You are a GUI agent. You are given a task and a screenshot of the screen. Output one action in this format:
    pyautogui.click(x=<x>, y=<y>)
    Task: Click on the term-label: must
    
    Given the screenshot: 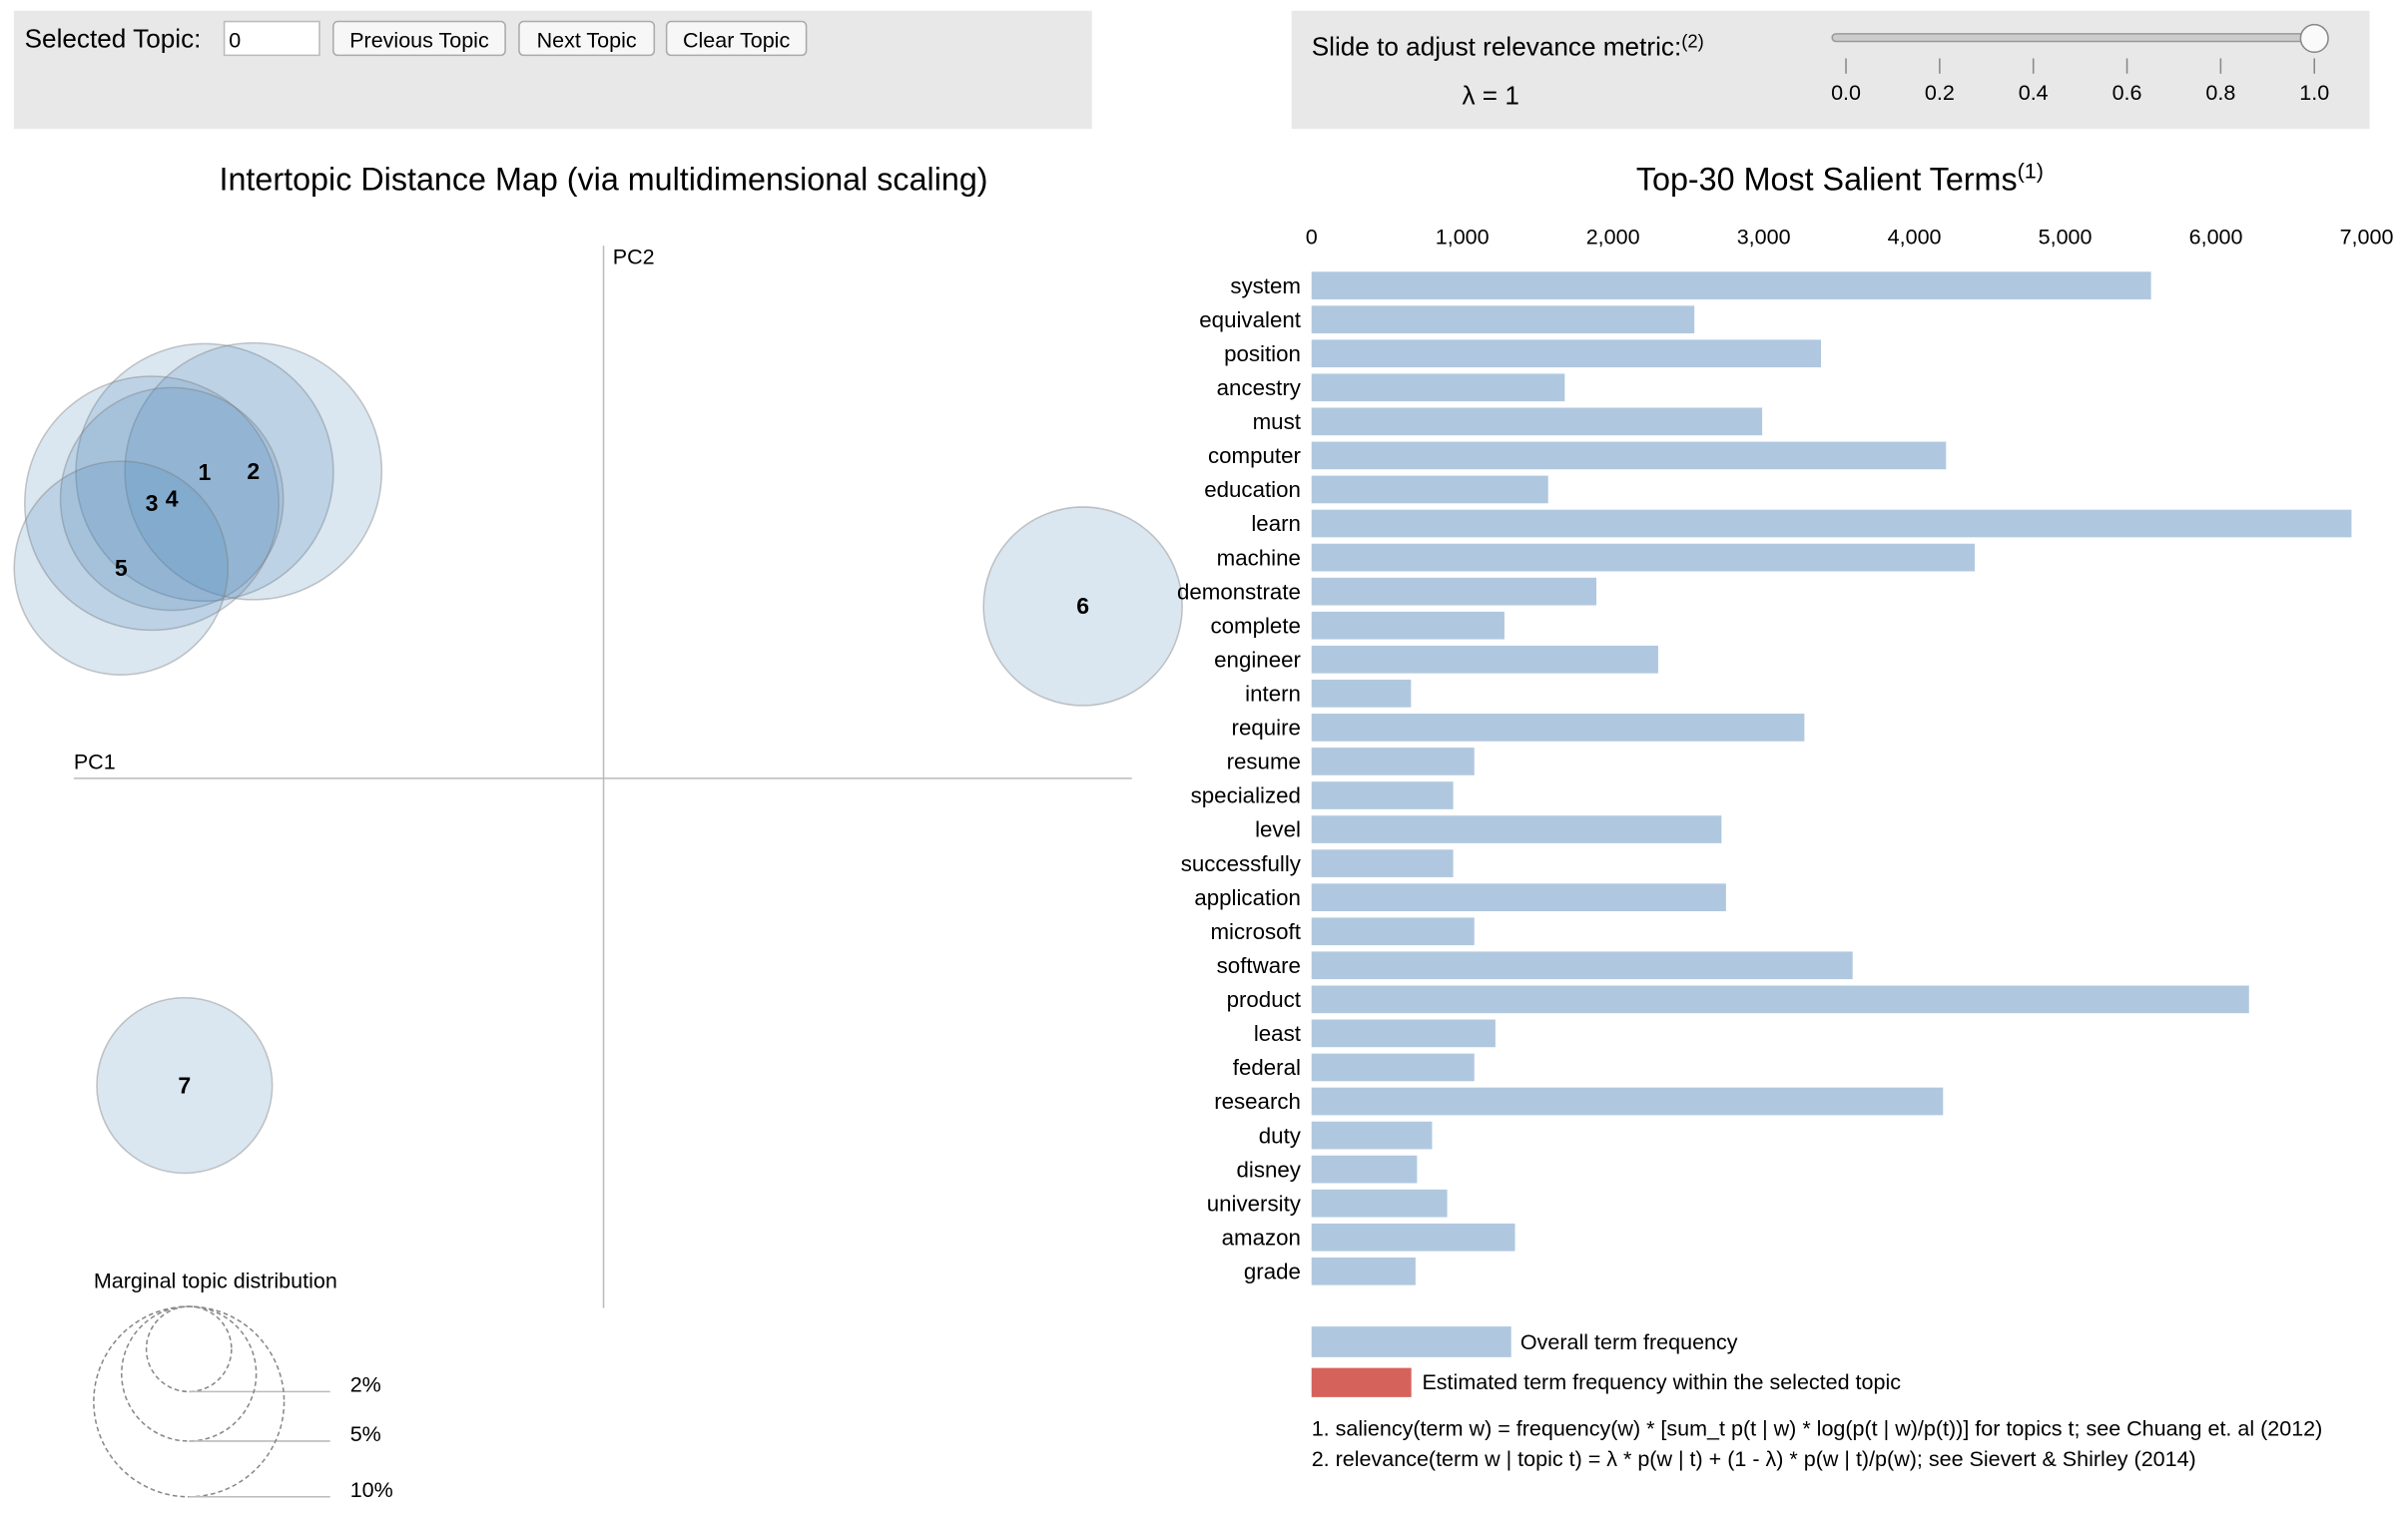 What is the action you would take?
    pyautogui.click(x=1278, y=421)
    